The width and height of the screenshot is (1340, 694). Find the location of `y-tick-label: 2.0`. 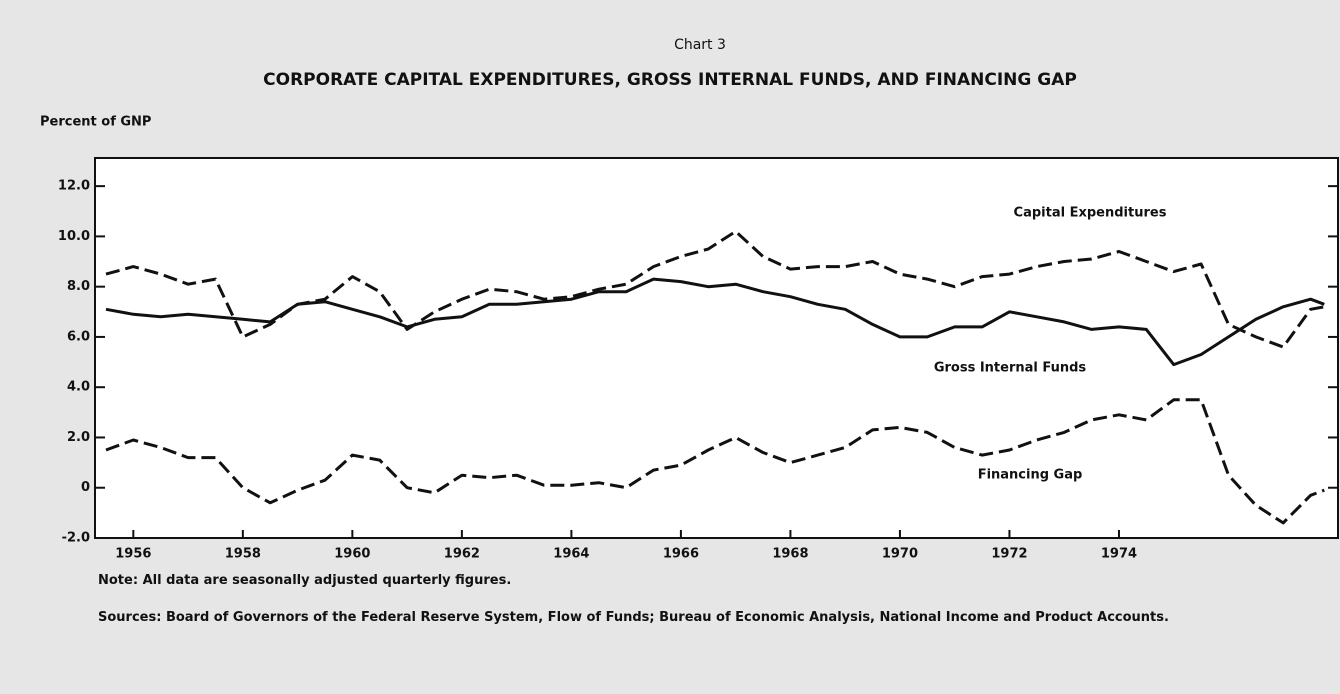

y-tick-label: 2.0 is located at coordinates (78, 437).